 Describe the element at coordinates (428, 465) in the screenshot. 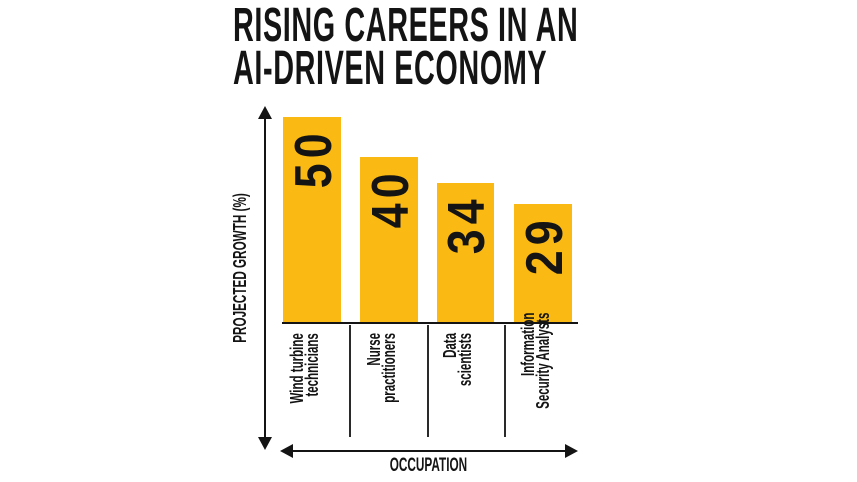

I see `x-axis-label: OCCUPATION` at that location.